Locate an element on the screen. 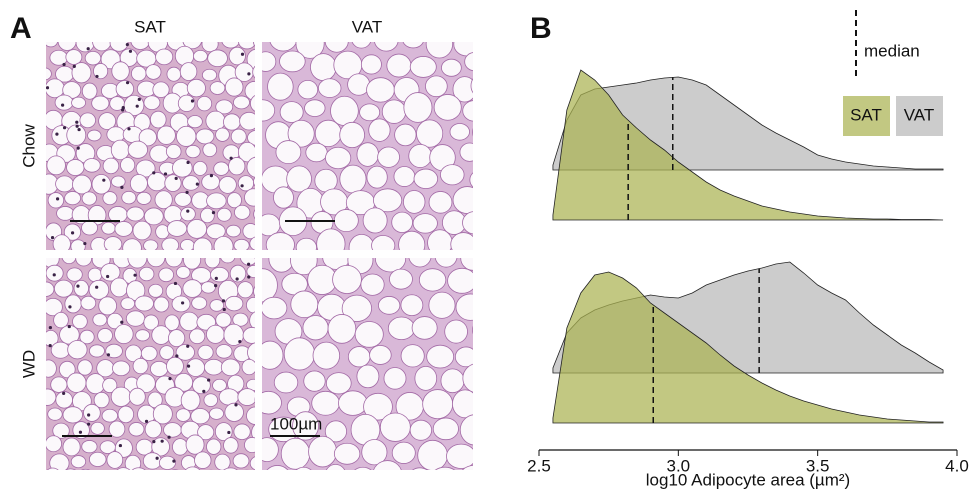 The image size is (971, 491). column-label: VAT is located at coordinates (367, 26).